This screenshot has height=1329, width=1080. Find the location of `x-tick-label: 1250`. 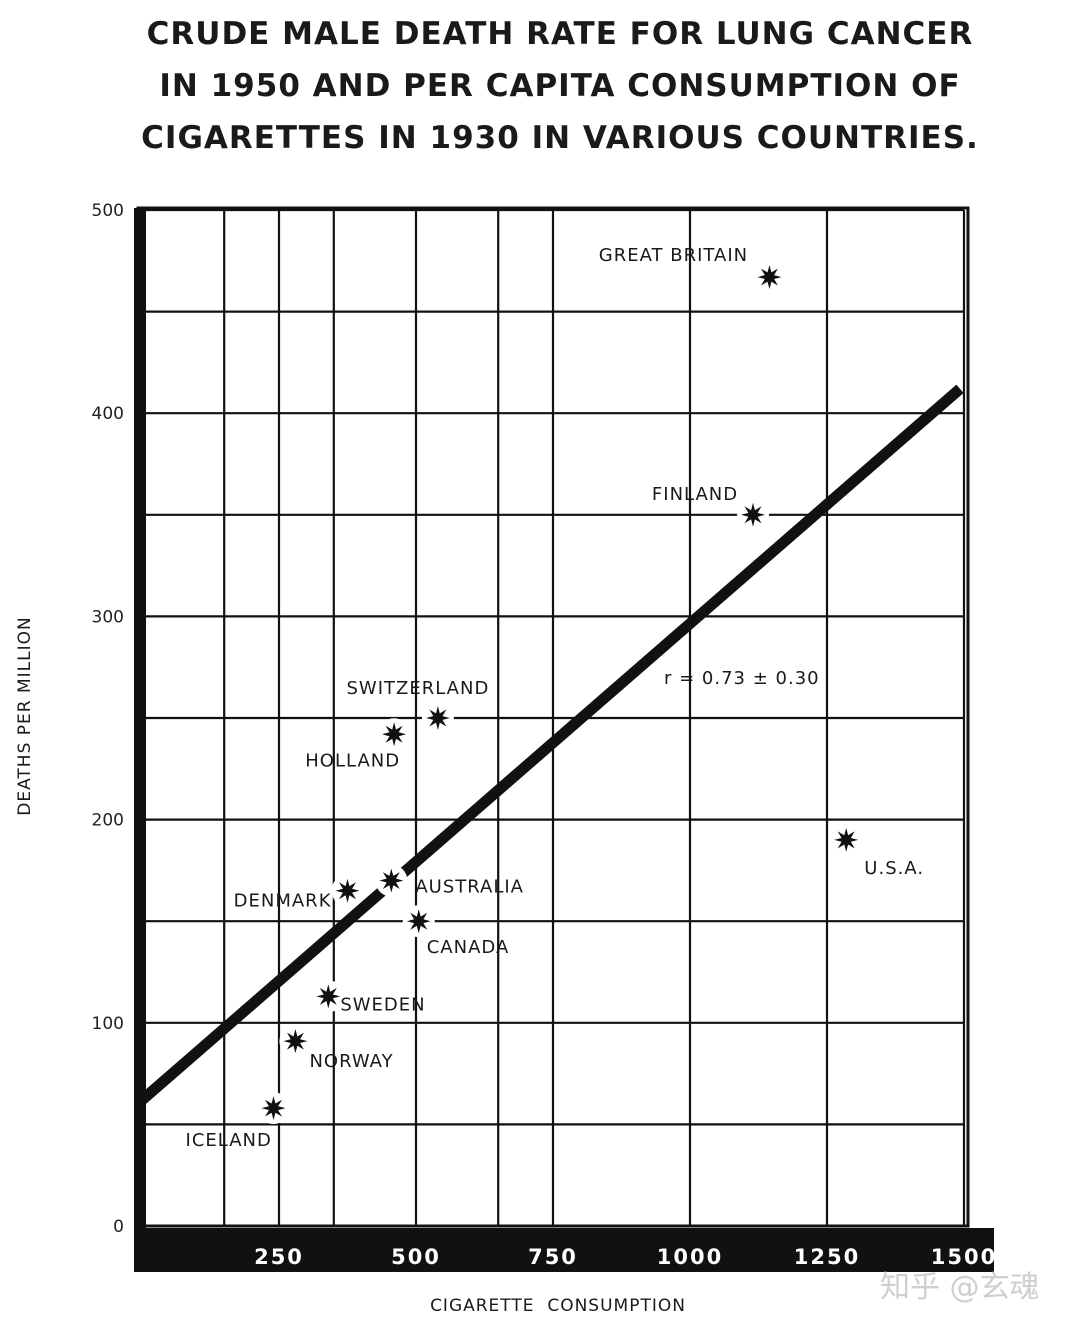

x-tick-label: 1250 is located at coordinates (827, 1257).